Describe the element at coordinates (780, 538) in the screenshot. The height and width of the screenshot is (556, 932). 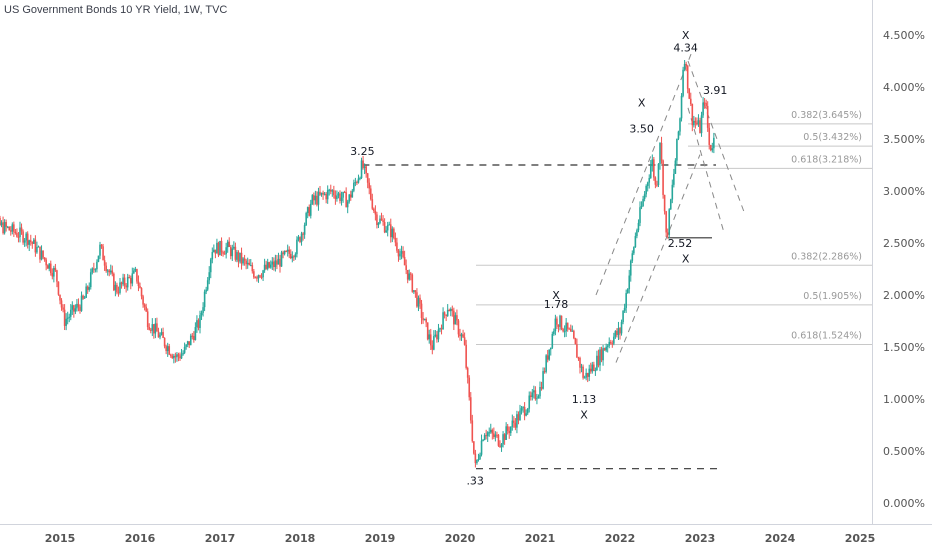
I see `x-tick-label: 2024` at that location.